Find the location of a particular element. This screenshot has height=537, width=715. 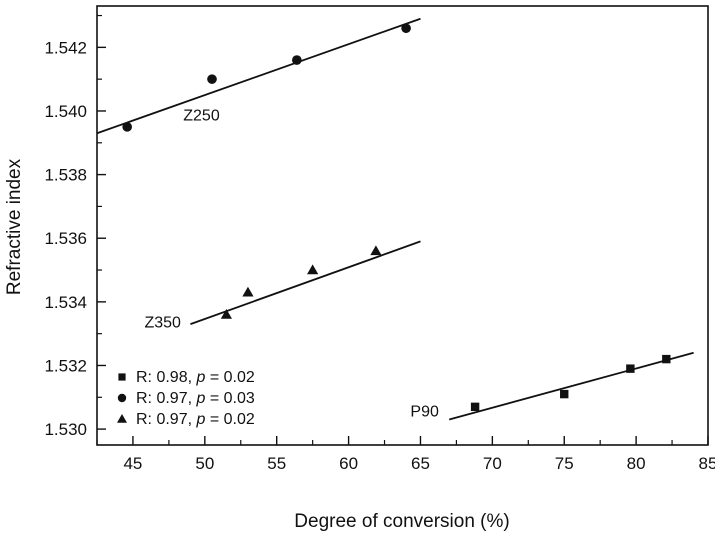

fit-line-z350 is located at coordinates (305, 282).